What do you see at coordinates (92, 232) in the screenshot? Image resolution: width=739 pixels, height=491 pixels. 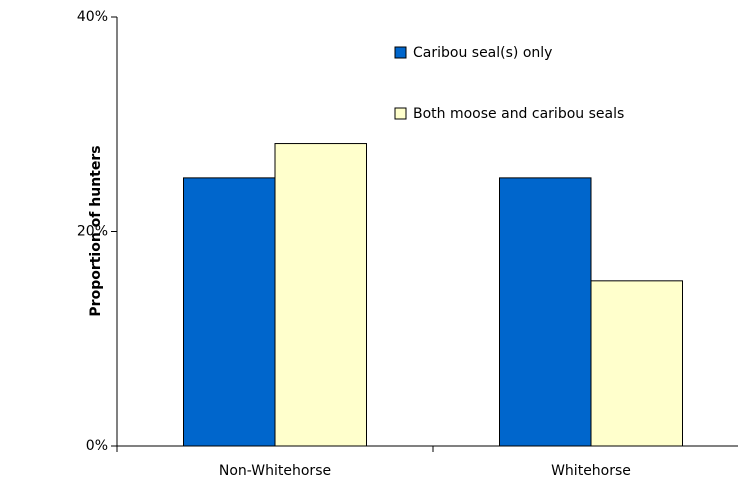 I see `y-tick-label: 20%` at bounding box center [92, 232].